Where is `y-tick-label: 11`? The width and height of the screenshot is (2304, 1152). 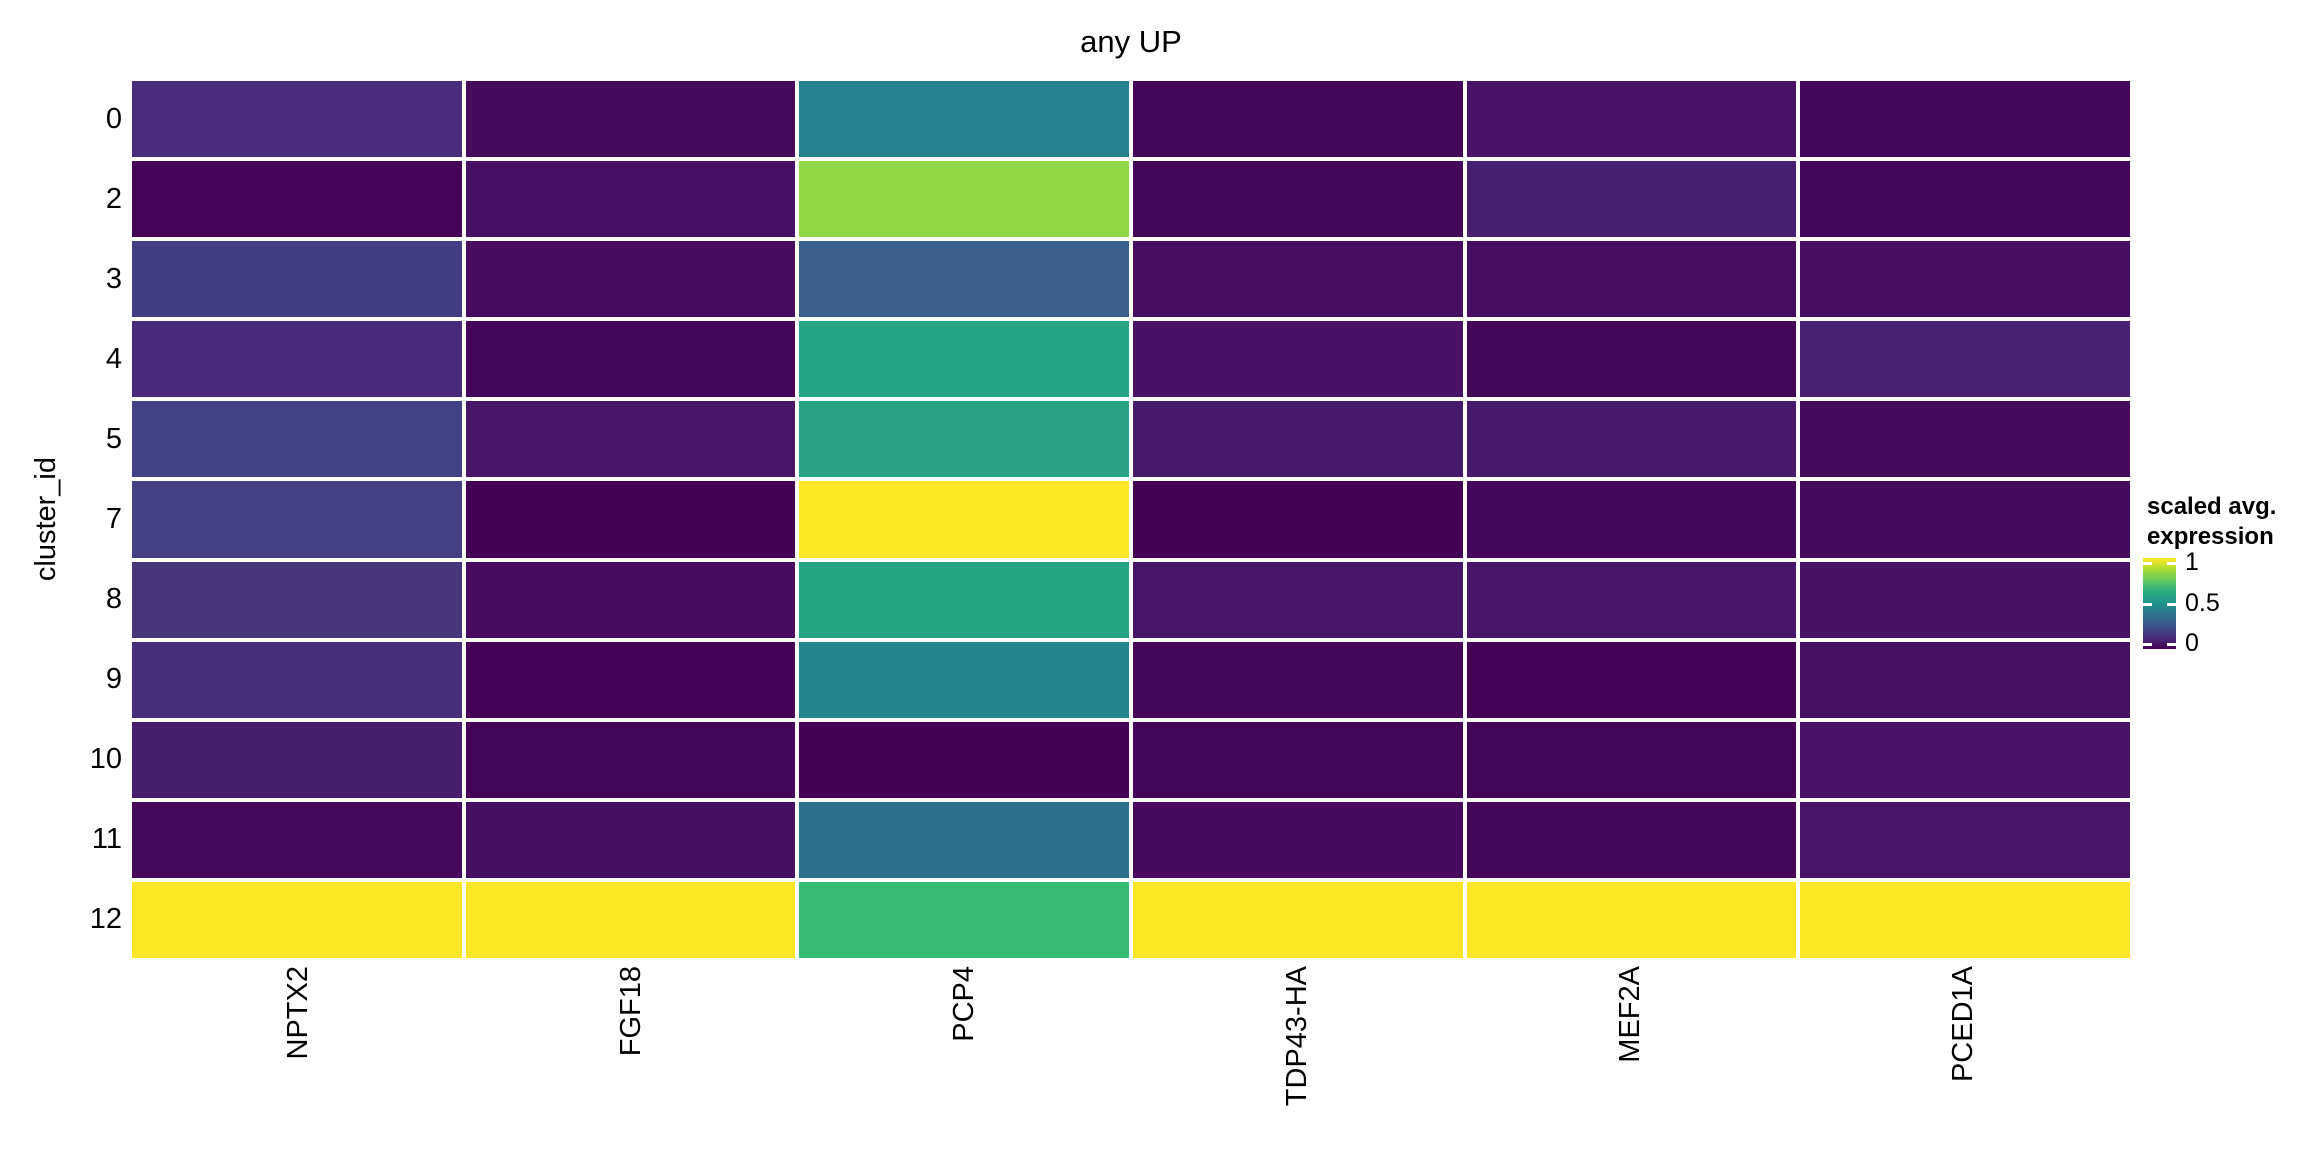
y-tick-label: 11 is located at coordinates (106, 839).